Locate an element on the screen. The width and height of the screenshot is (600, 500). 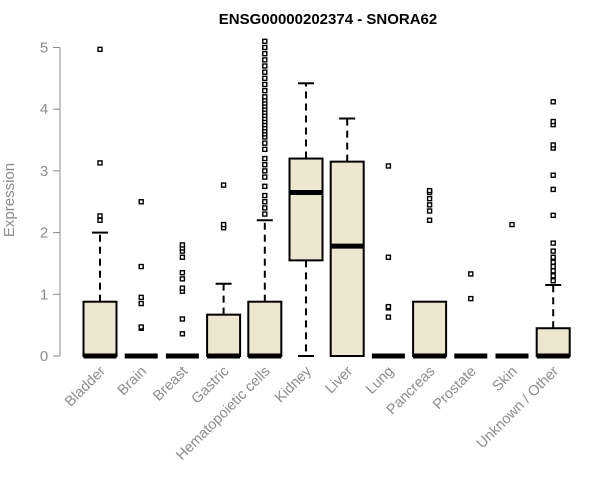
box-hematopoietic-cells is located at coordinates (265, 198).